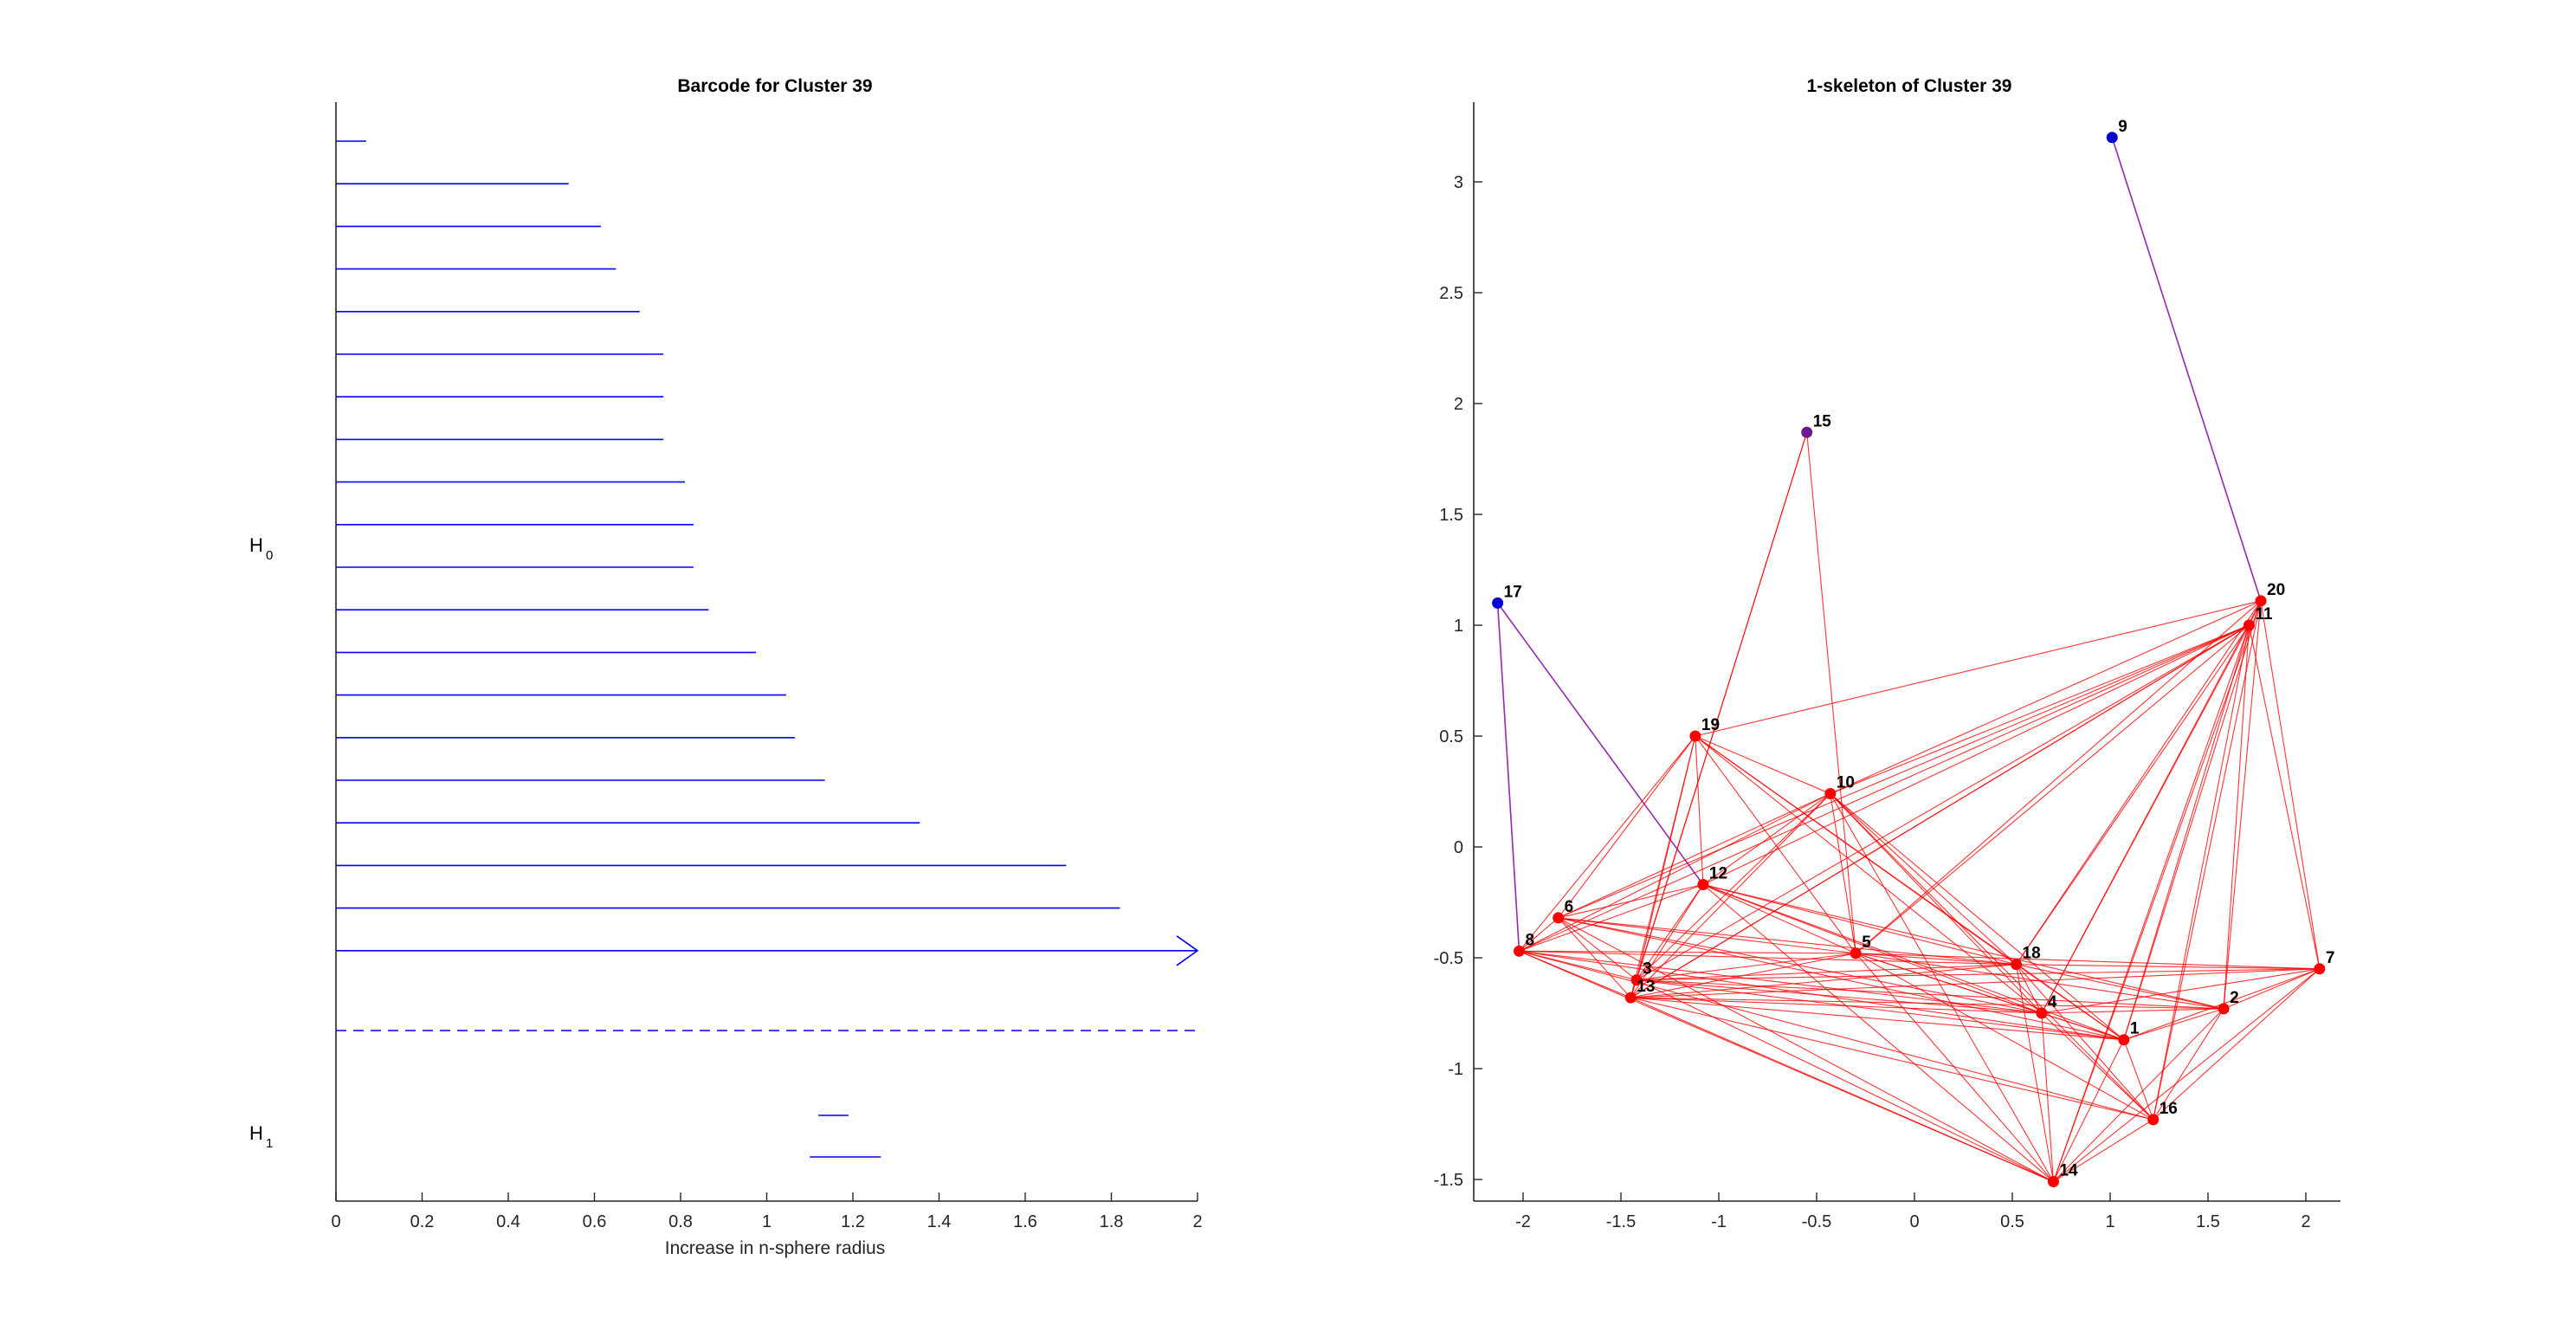  I want to click on graph-y-tick-label: 2.5, so click(1451, 293).